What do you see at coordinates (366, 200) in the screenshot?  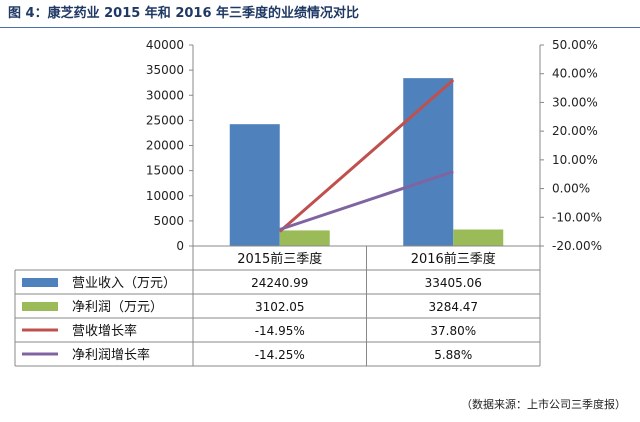 I see `profit-growth-line` at bounding box center [366, 200].